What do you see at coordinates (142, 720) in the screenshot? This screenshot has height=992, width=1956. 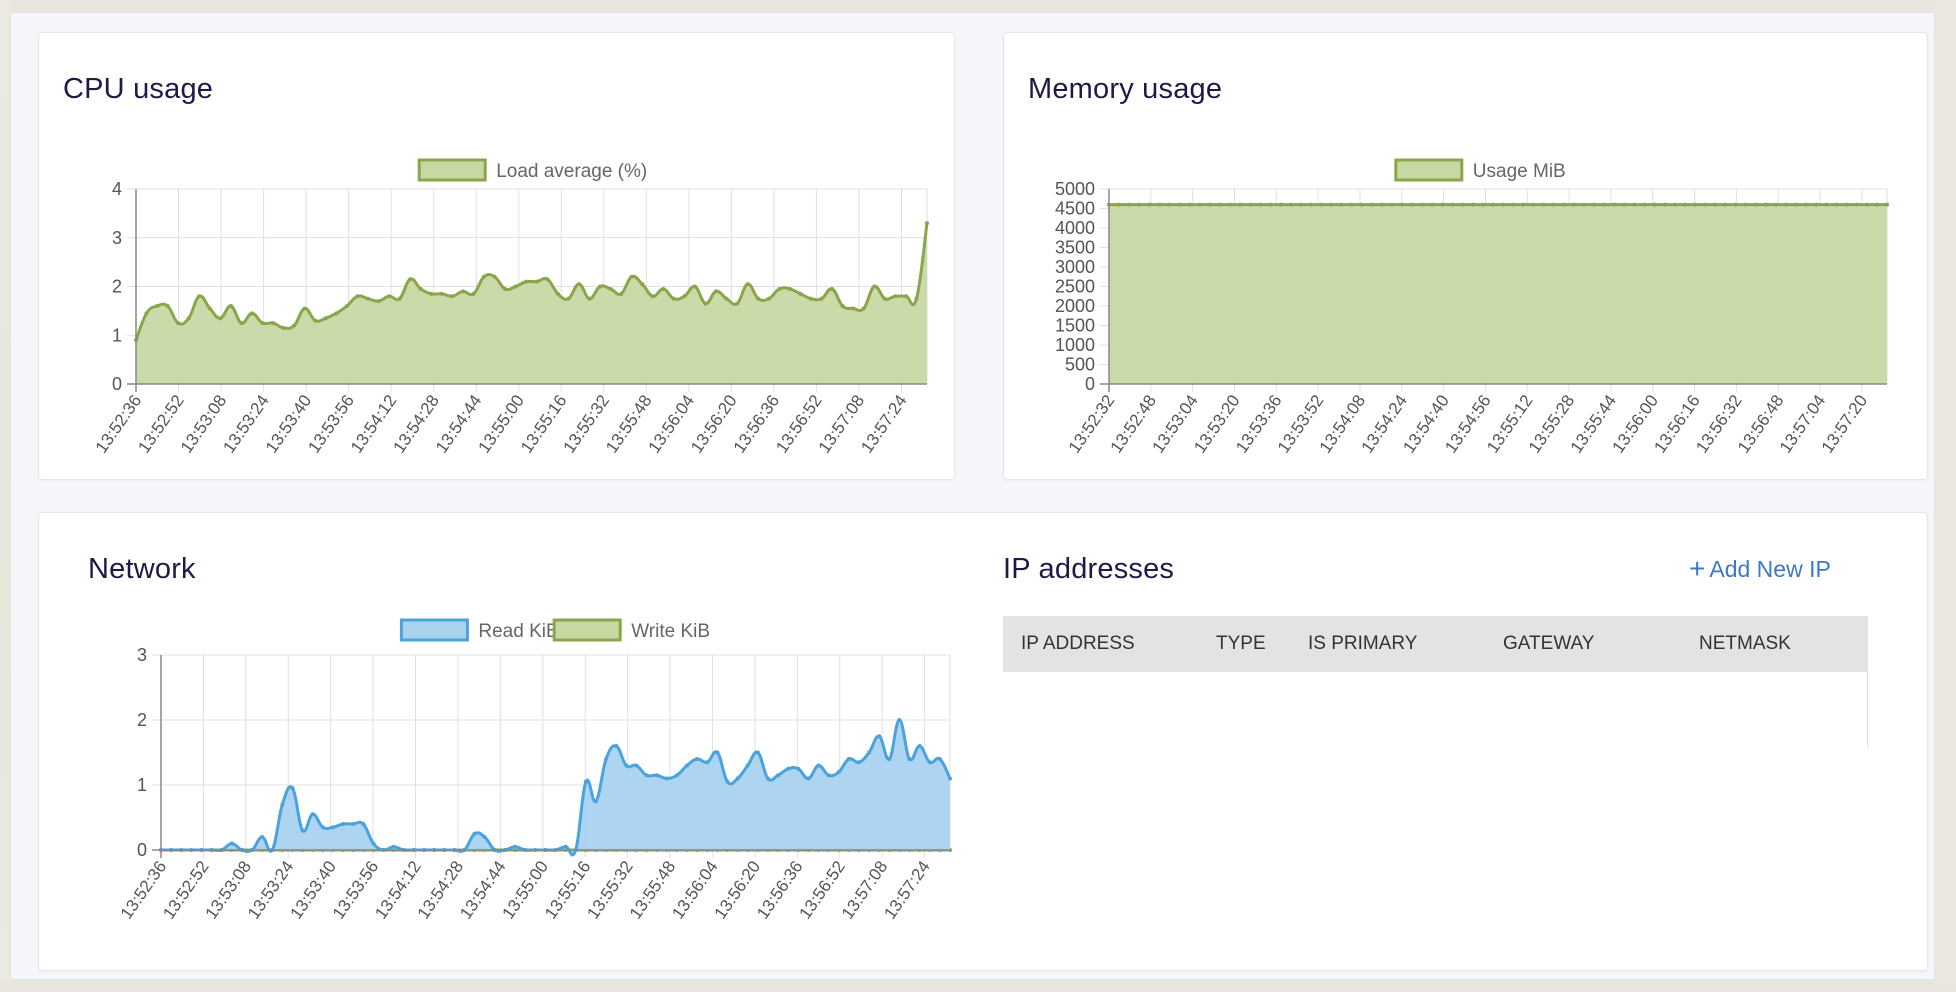 I see `net-y-tick: 2` at bounding box center [142, 720].